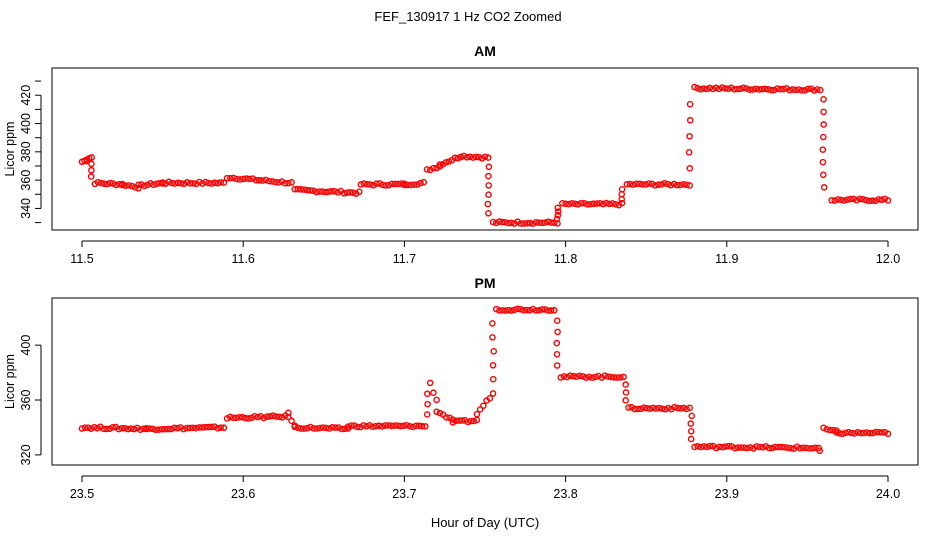 This screenshot has height=540, width=936. Describe the element at coordinates (727, 494) in the screenshot. I see `pm-x-tick-label: 23.9` at that location.